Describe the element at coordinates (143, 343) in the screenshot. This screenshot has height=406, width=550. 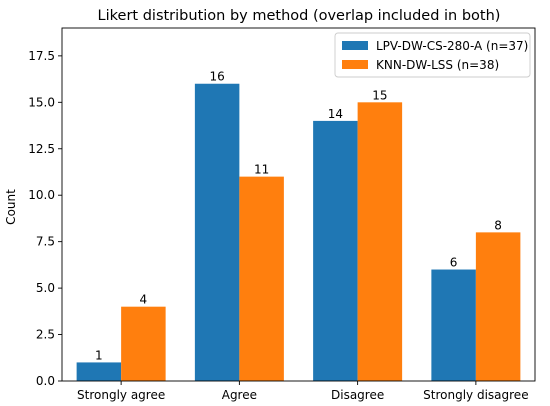
I see `bar-2-strongly-agree` at that location.